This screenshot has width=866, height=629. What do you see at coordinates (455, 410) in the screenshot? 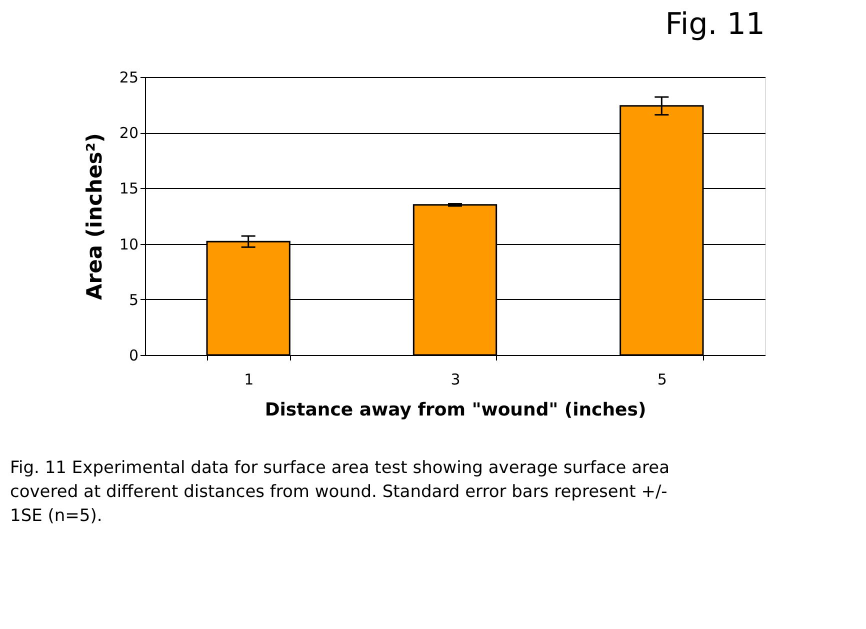
I see `x-axis-title: Distance away from "wound" (inches)` at bounding box center [455, 410].